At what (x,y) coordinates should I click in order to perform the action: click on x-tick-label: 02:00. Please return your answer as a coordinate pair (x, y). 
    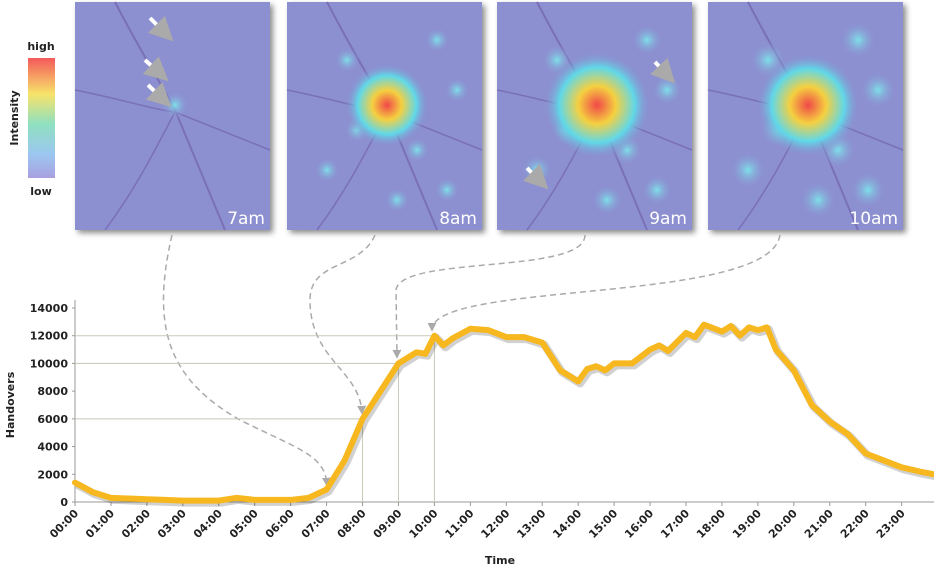
    Looking at the image, I should click on (136, 524).